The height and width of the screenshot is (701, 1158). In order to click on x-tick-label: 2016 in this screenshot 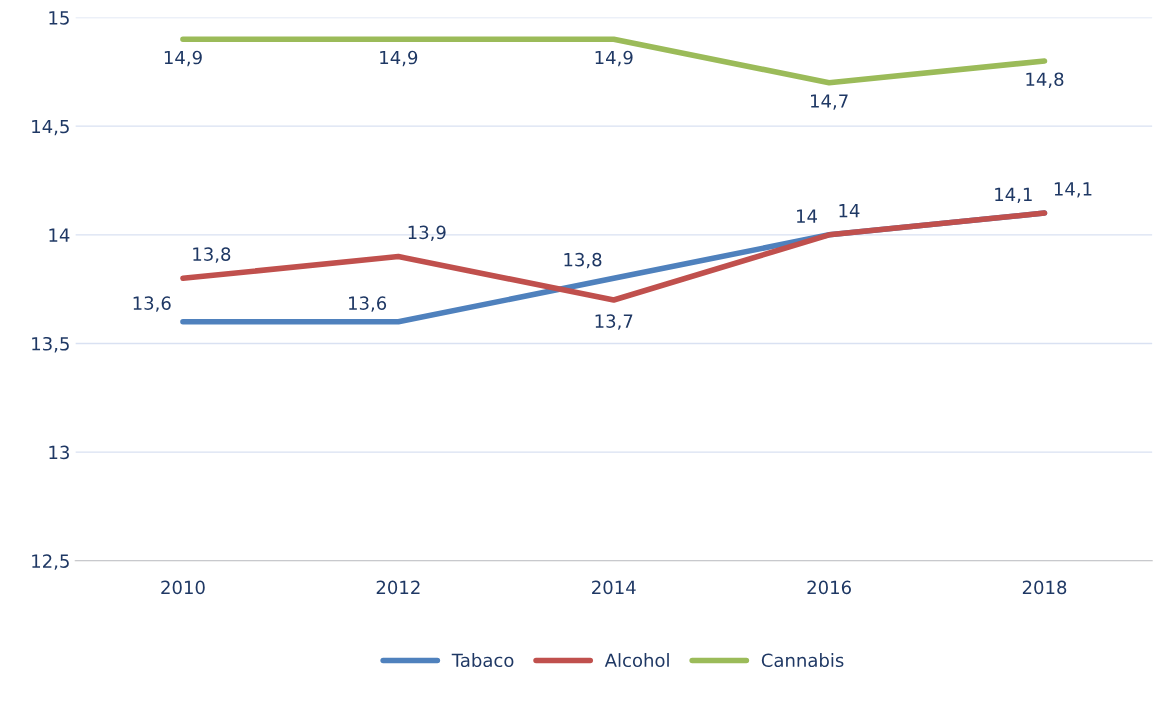, I will do `click(829, 587)`.